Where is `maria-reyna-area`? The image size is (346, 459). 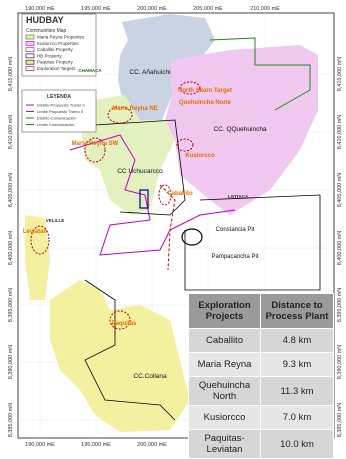
maria-reyna-area is located at coordinates (127, 155).